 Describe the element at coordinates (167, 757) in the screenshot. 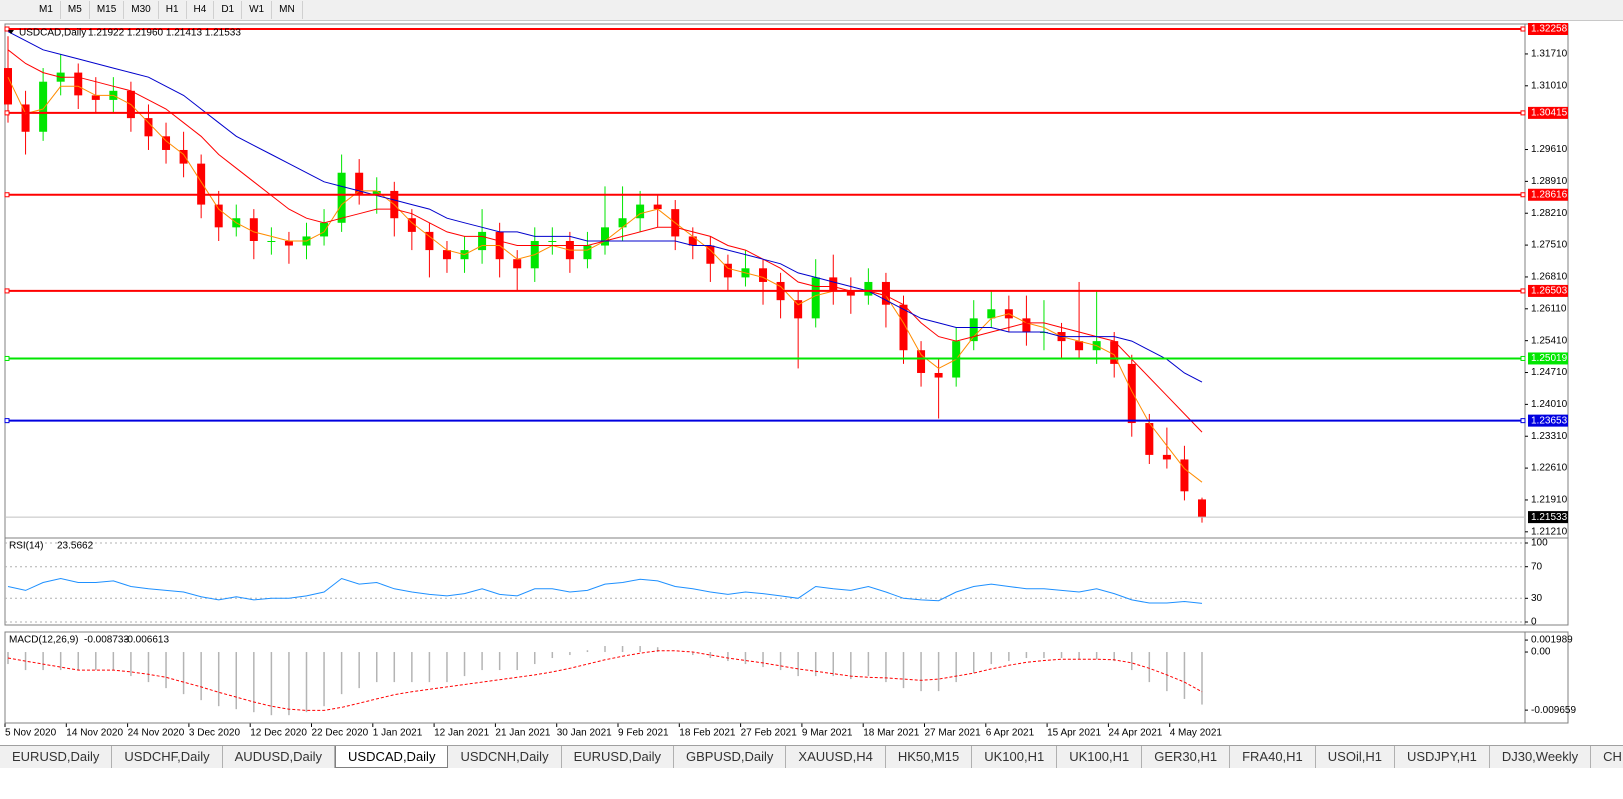

I see `chart-tab: USDCHF,Daily` at that location.